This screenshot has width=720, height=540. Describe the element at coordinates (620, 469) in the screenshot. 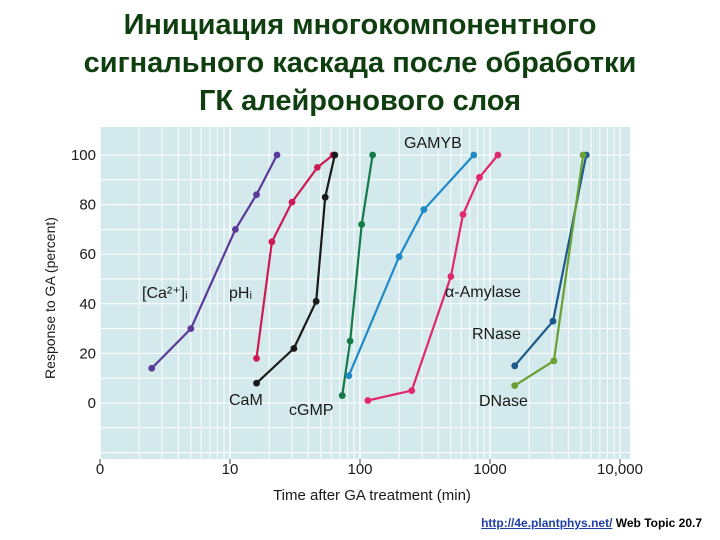

I see `x-tick-label: 10,000` at that location.